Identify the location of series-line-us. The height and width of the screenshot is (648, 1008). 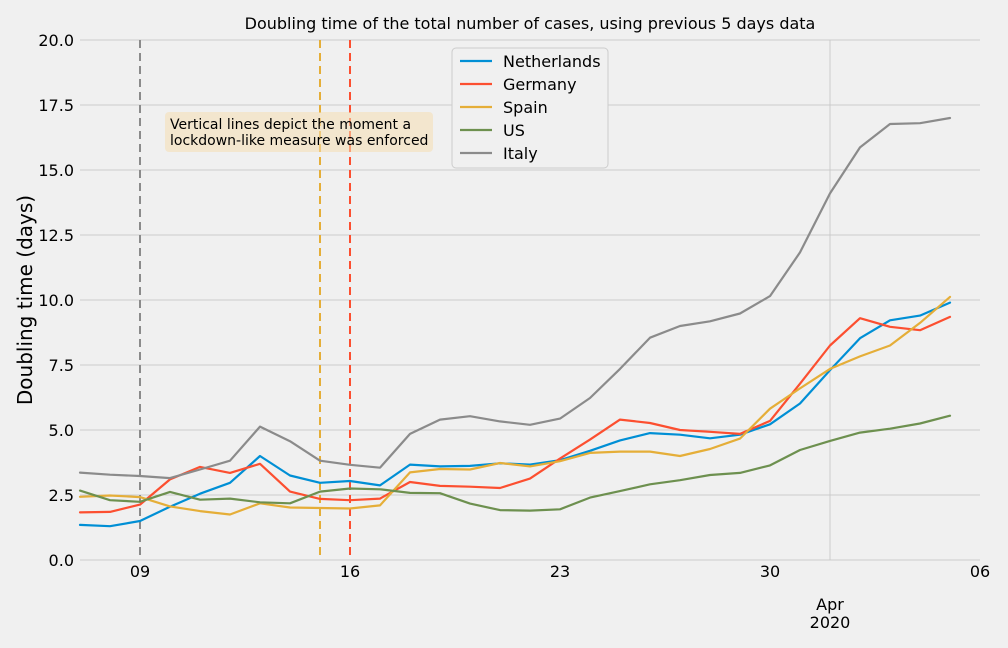
(515, 463).